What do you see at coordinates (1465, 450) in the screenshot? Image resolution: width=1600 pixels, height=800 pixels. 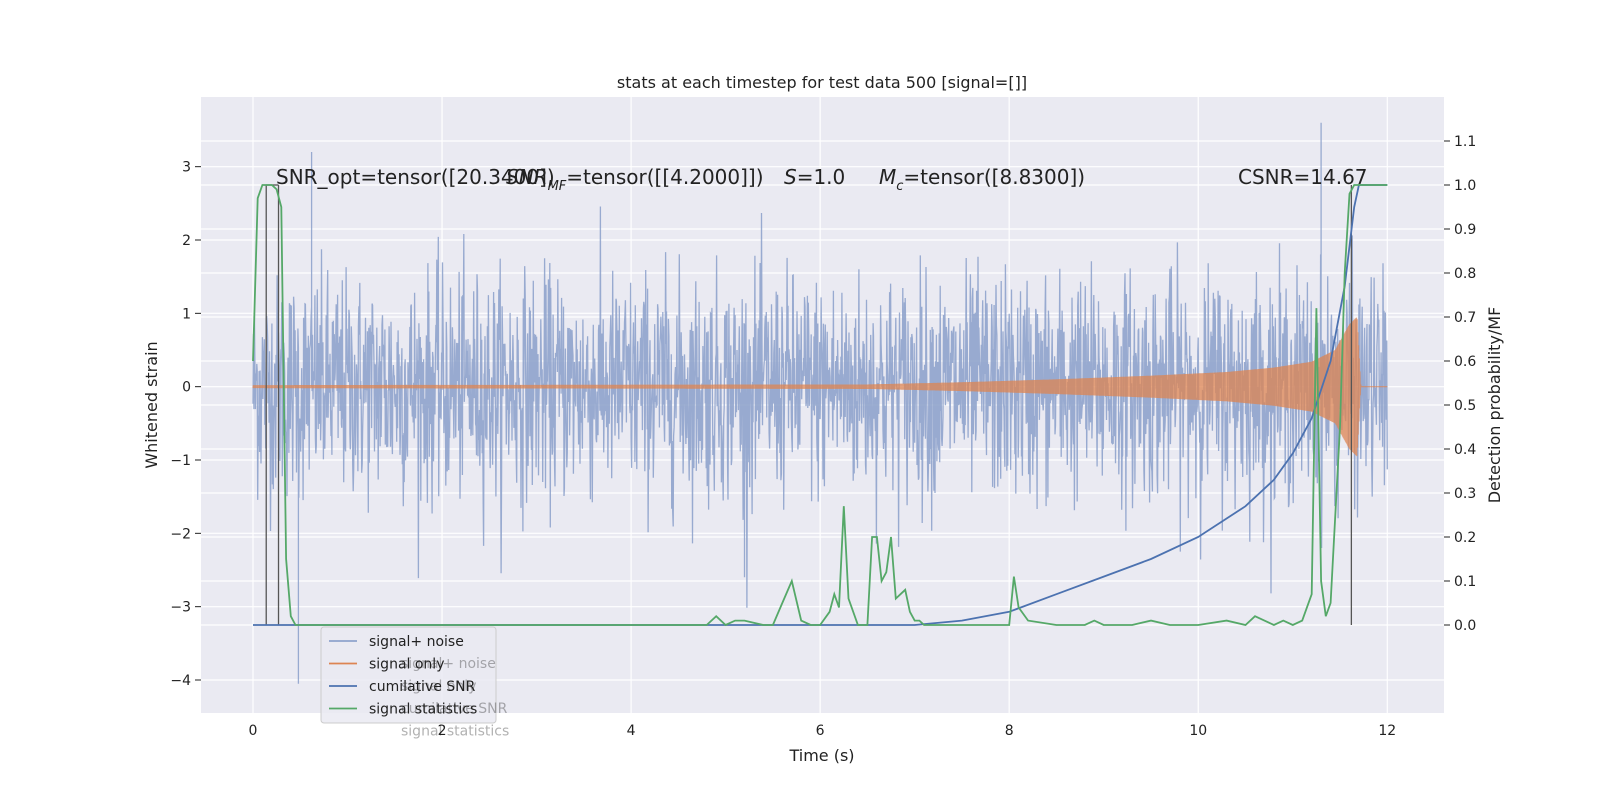 I see `y-tick-label-right: 0.4` at bounding box center [1465, 450].